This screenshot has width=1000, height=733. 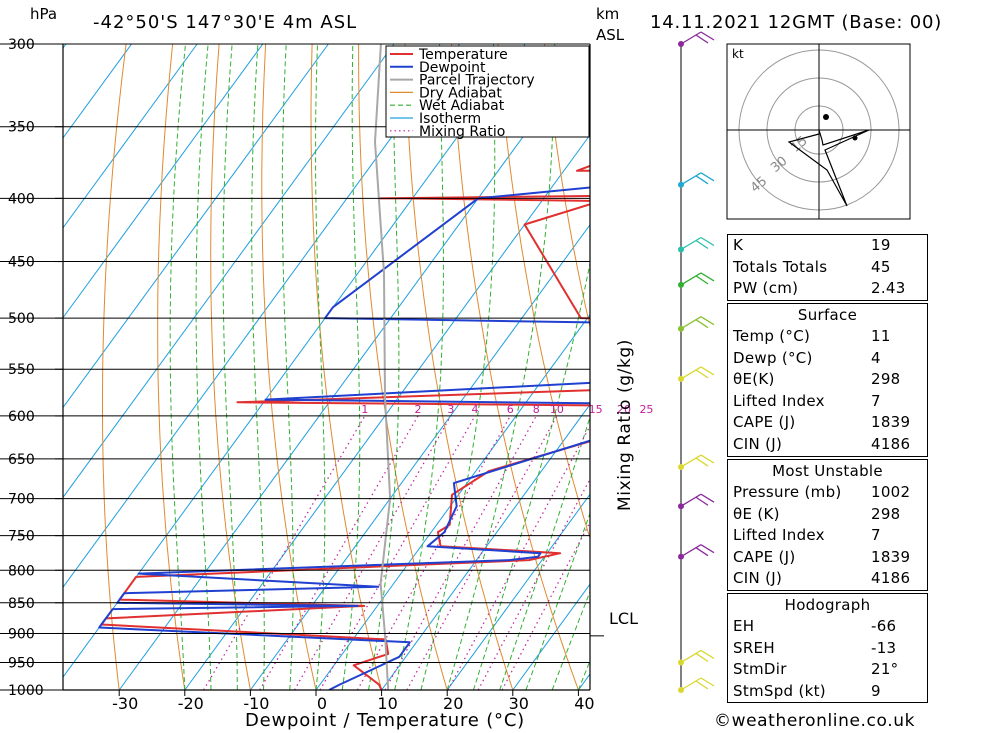 What do you see at coordinates (827, 627) in the screenshot?
I see `panel-row: EH -66` at bounding box center [827, 627].